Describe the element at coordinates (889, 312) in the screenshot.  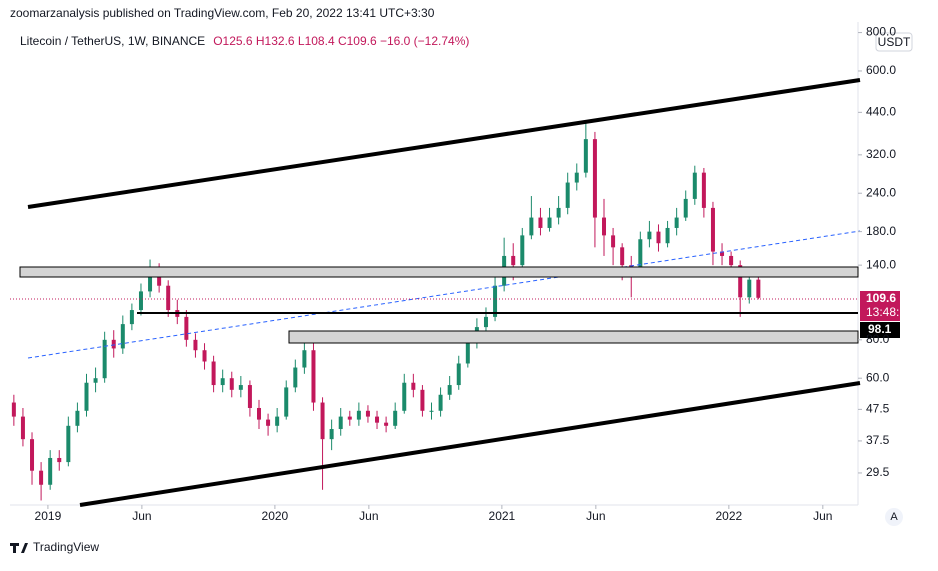
I see `countdown-label: 13:48:11` at that location.